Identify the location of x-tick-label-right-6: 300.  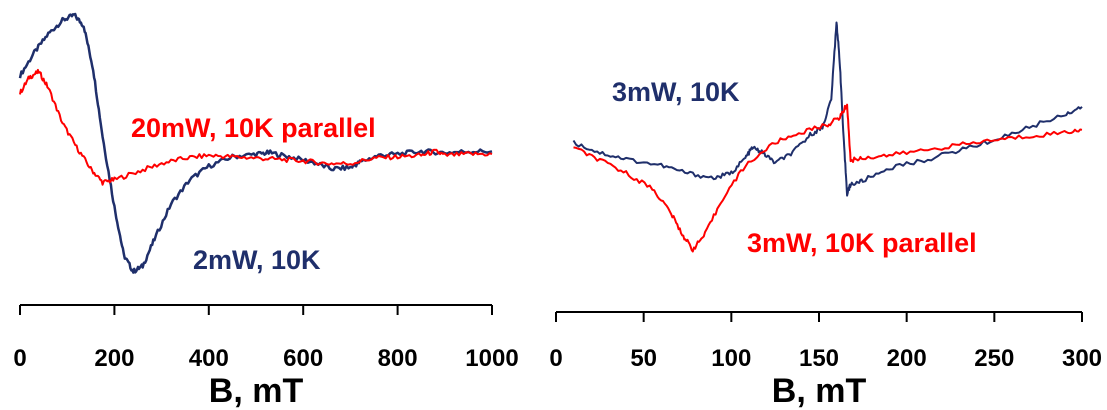
(1082, 358).